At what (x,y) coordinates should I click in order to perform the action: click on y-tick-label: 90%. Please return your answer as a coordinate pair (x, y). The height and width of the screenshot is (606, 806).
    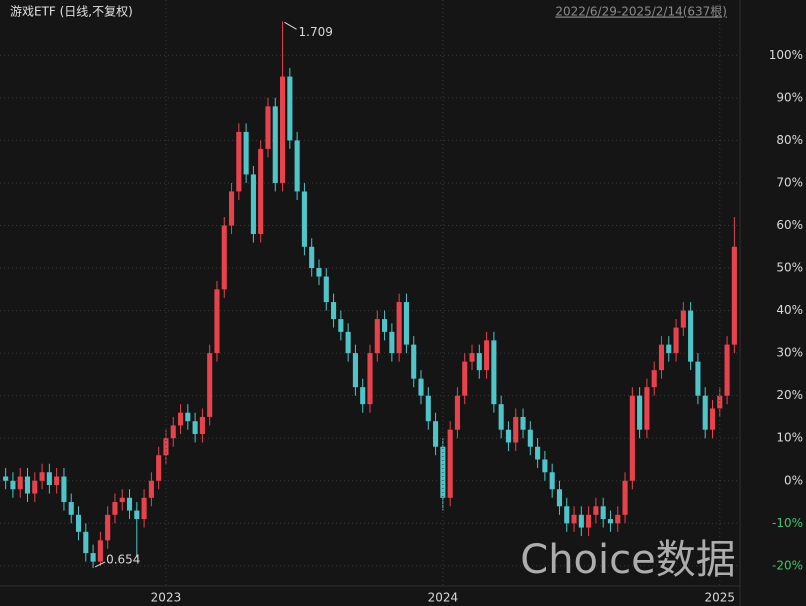
    Looking at the image, I should click on (789, 97).